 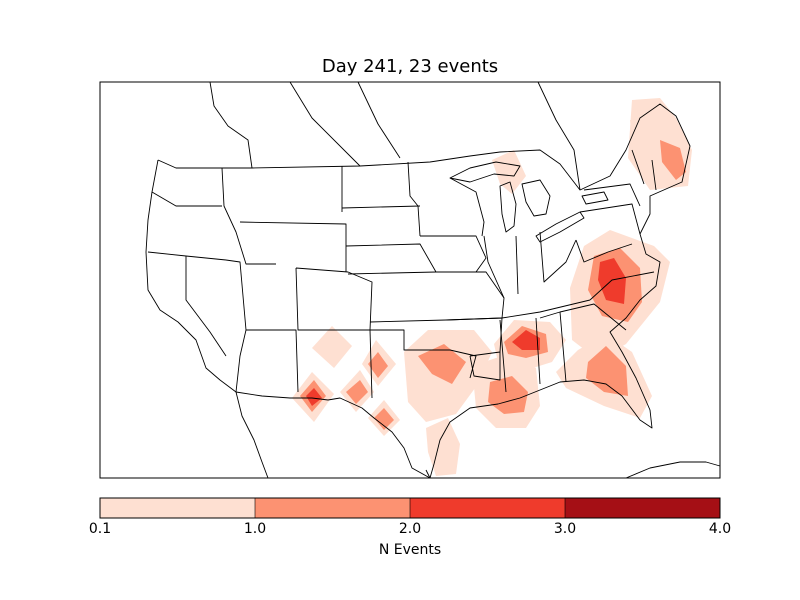 What do you see at coordinates (384, 419) in the screenshot?
I see `event-region-central-texas-mid` at bounding box center [384, 419].